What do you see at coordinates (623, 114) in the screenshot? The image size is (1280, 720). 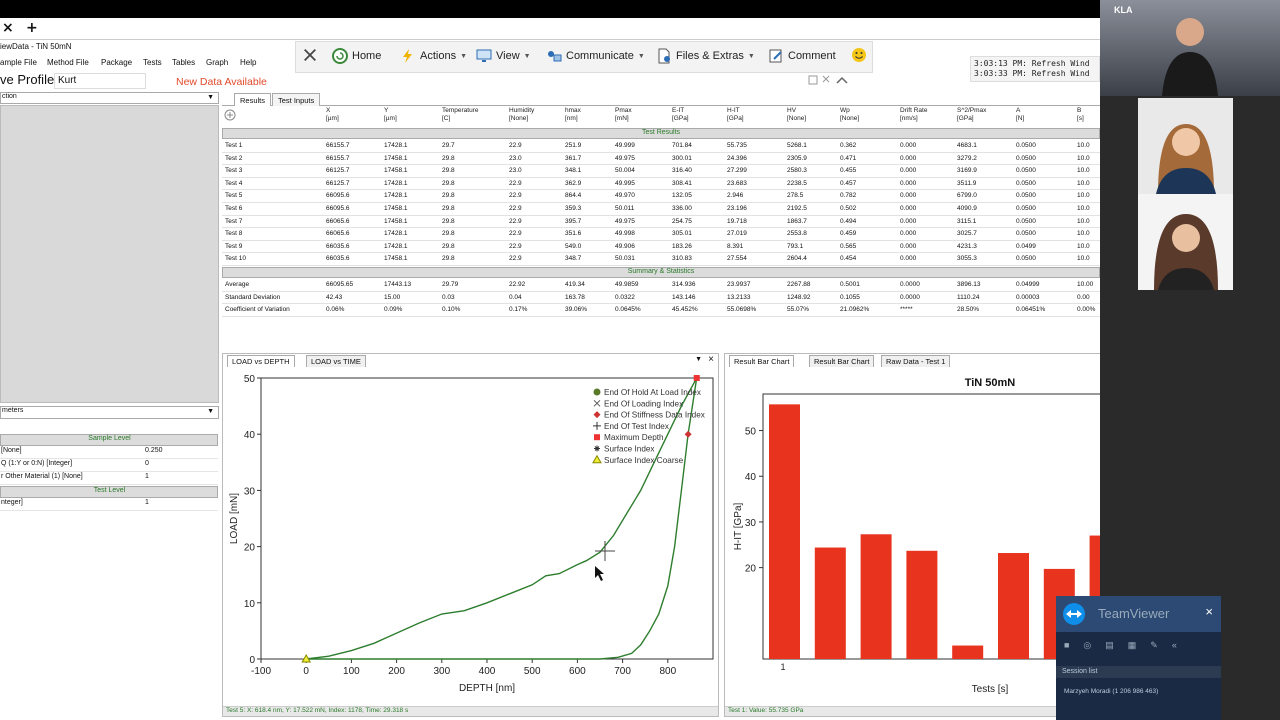 I see `column-header: Pmax [mN]` at bounding box center [623, 114].